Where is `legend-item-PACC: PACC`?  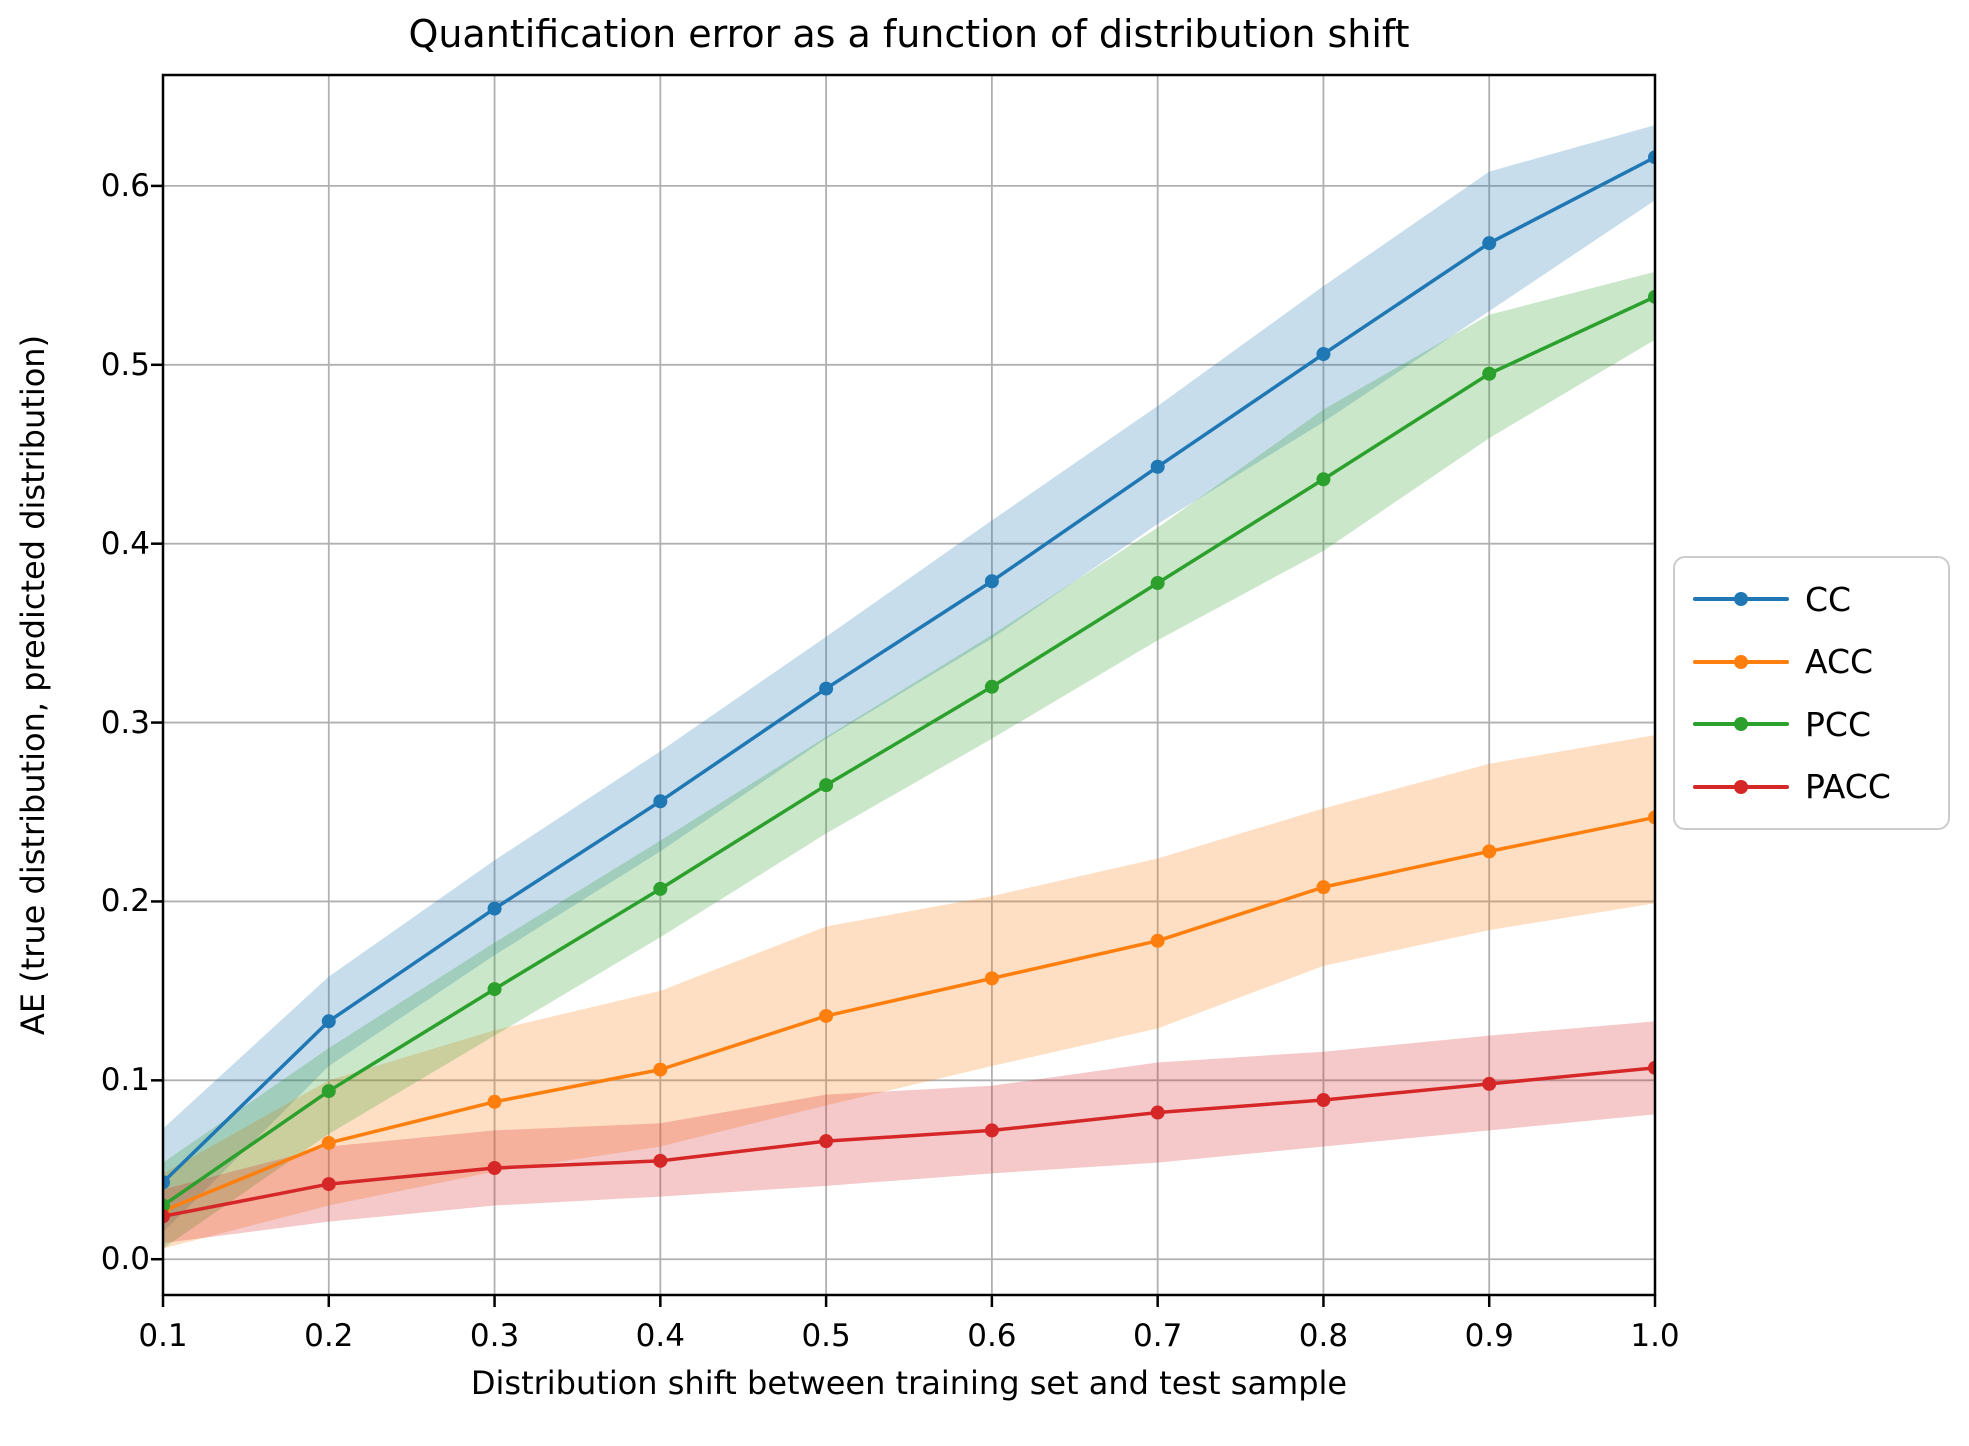 legend-item-PACC: PACC is located at coordinates (1811, 786).